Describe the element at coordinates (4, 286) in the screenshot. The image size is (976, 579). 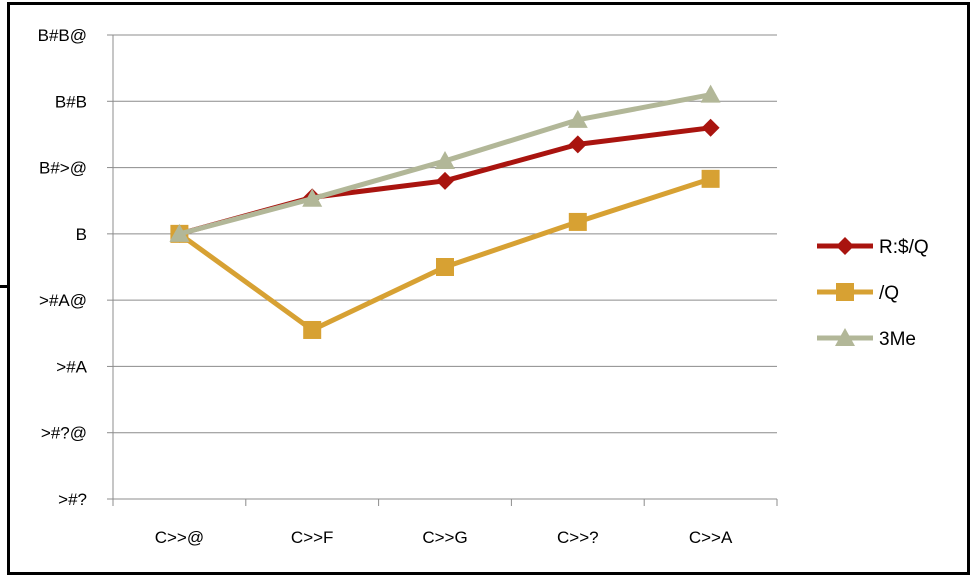
I see `edge-mark` at that location.